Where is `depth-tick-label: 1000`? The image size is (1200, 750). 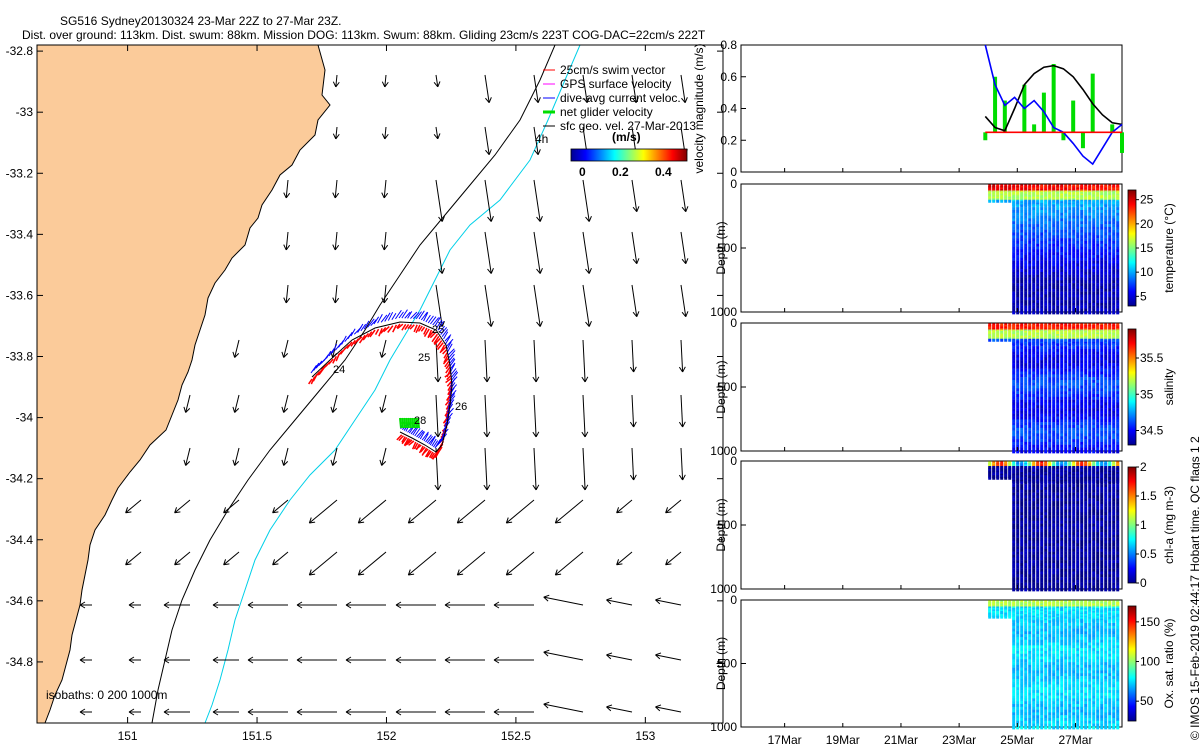 depth-tick-label: 1000 is located at coordinates (723, 589).